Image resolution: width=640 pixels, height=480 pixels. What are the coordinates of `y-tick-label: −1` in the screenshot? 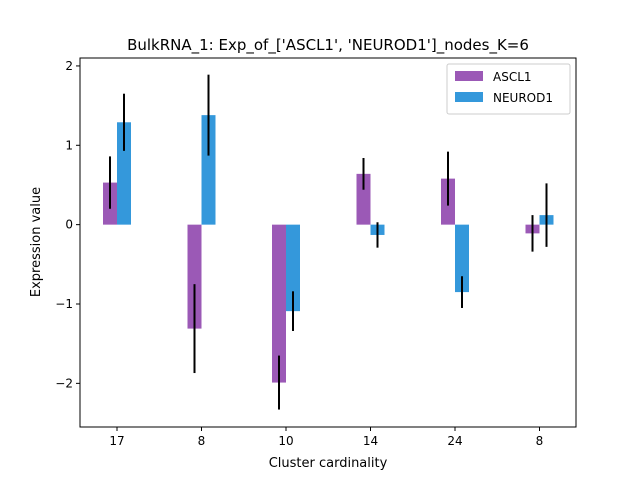 It's located at (64, 304).